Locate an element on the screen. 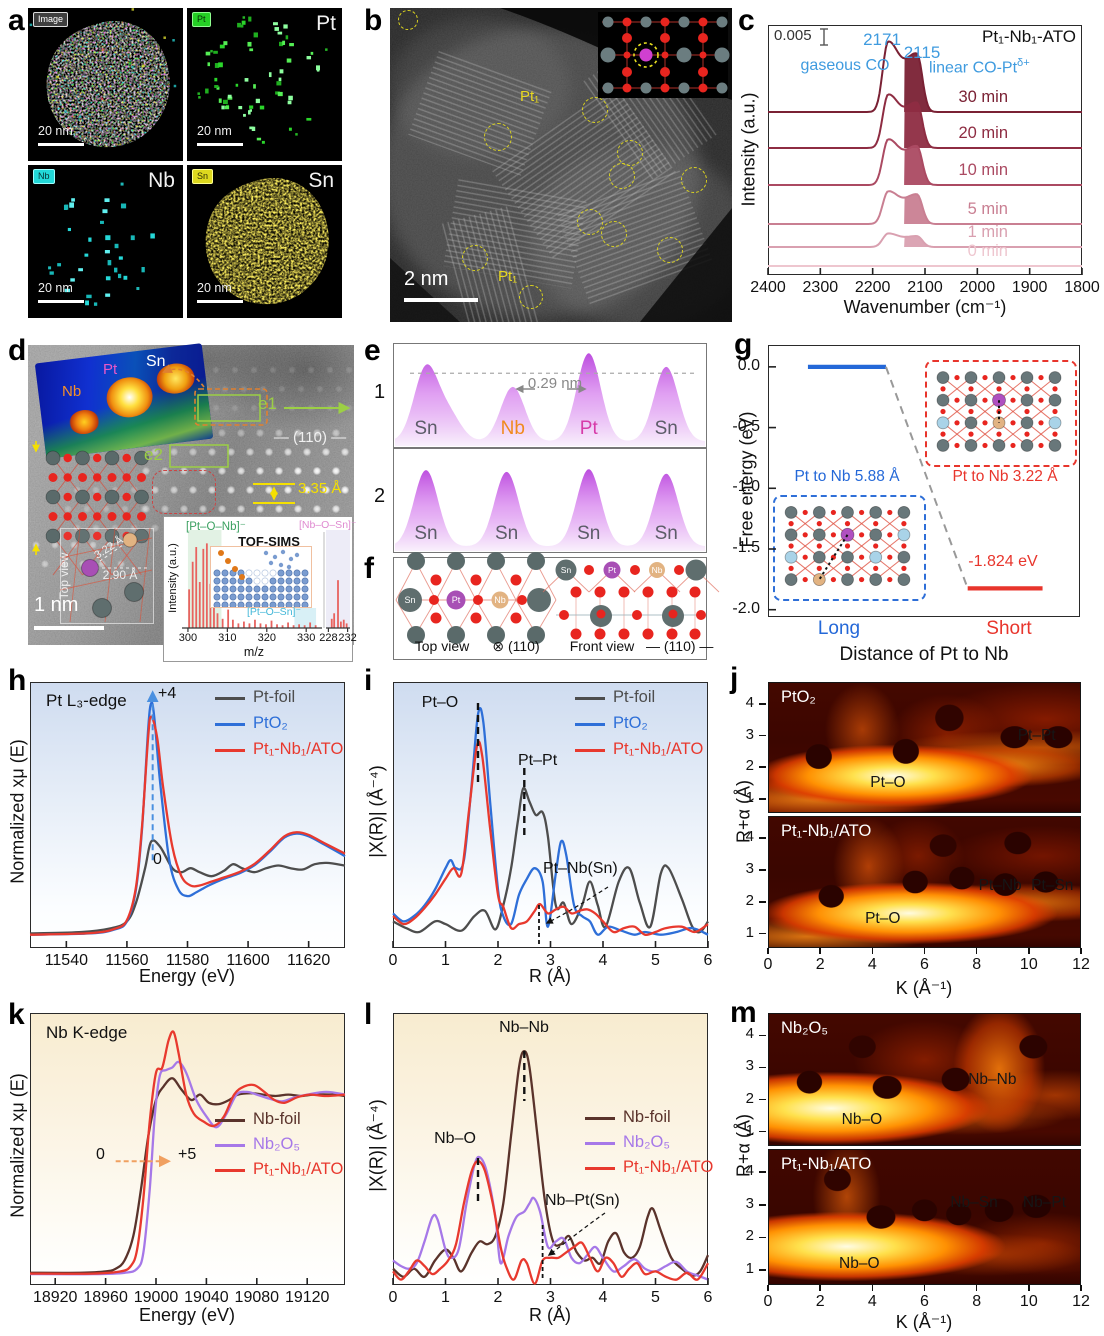 The height and width of the screenshot is (1336, 1104). series-time-label: 0 min is located at coordinates (987, 251).